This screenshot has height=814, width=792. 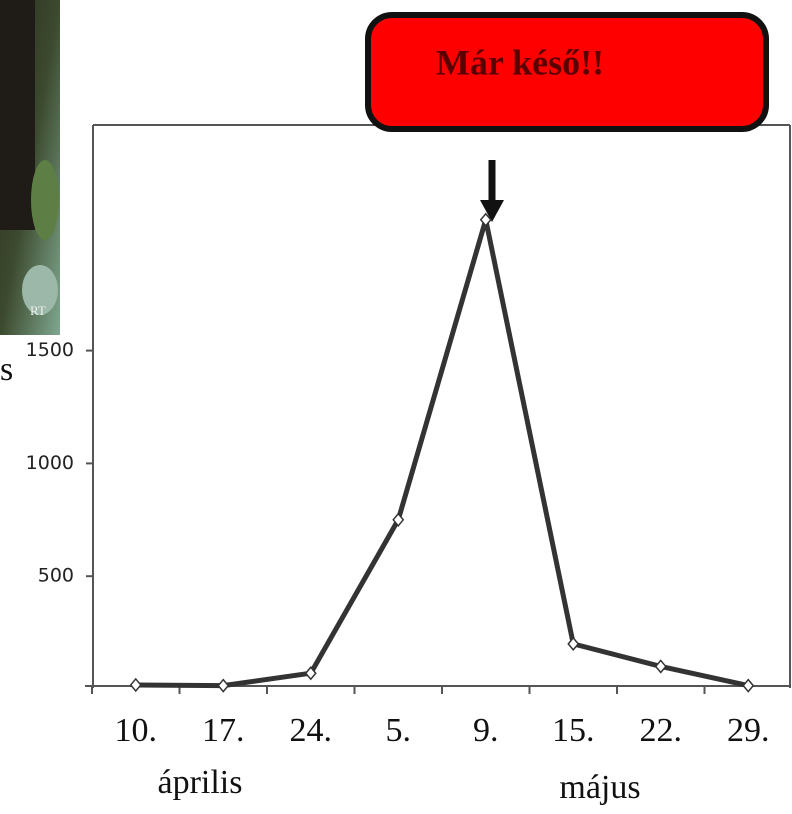 What do you see at coordinates (311, 730) in the screenshot?
I see `x-tick-label: 24.` at bounding box center [311, 730].